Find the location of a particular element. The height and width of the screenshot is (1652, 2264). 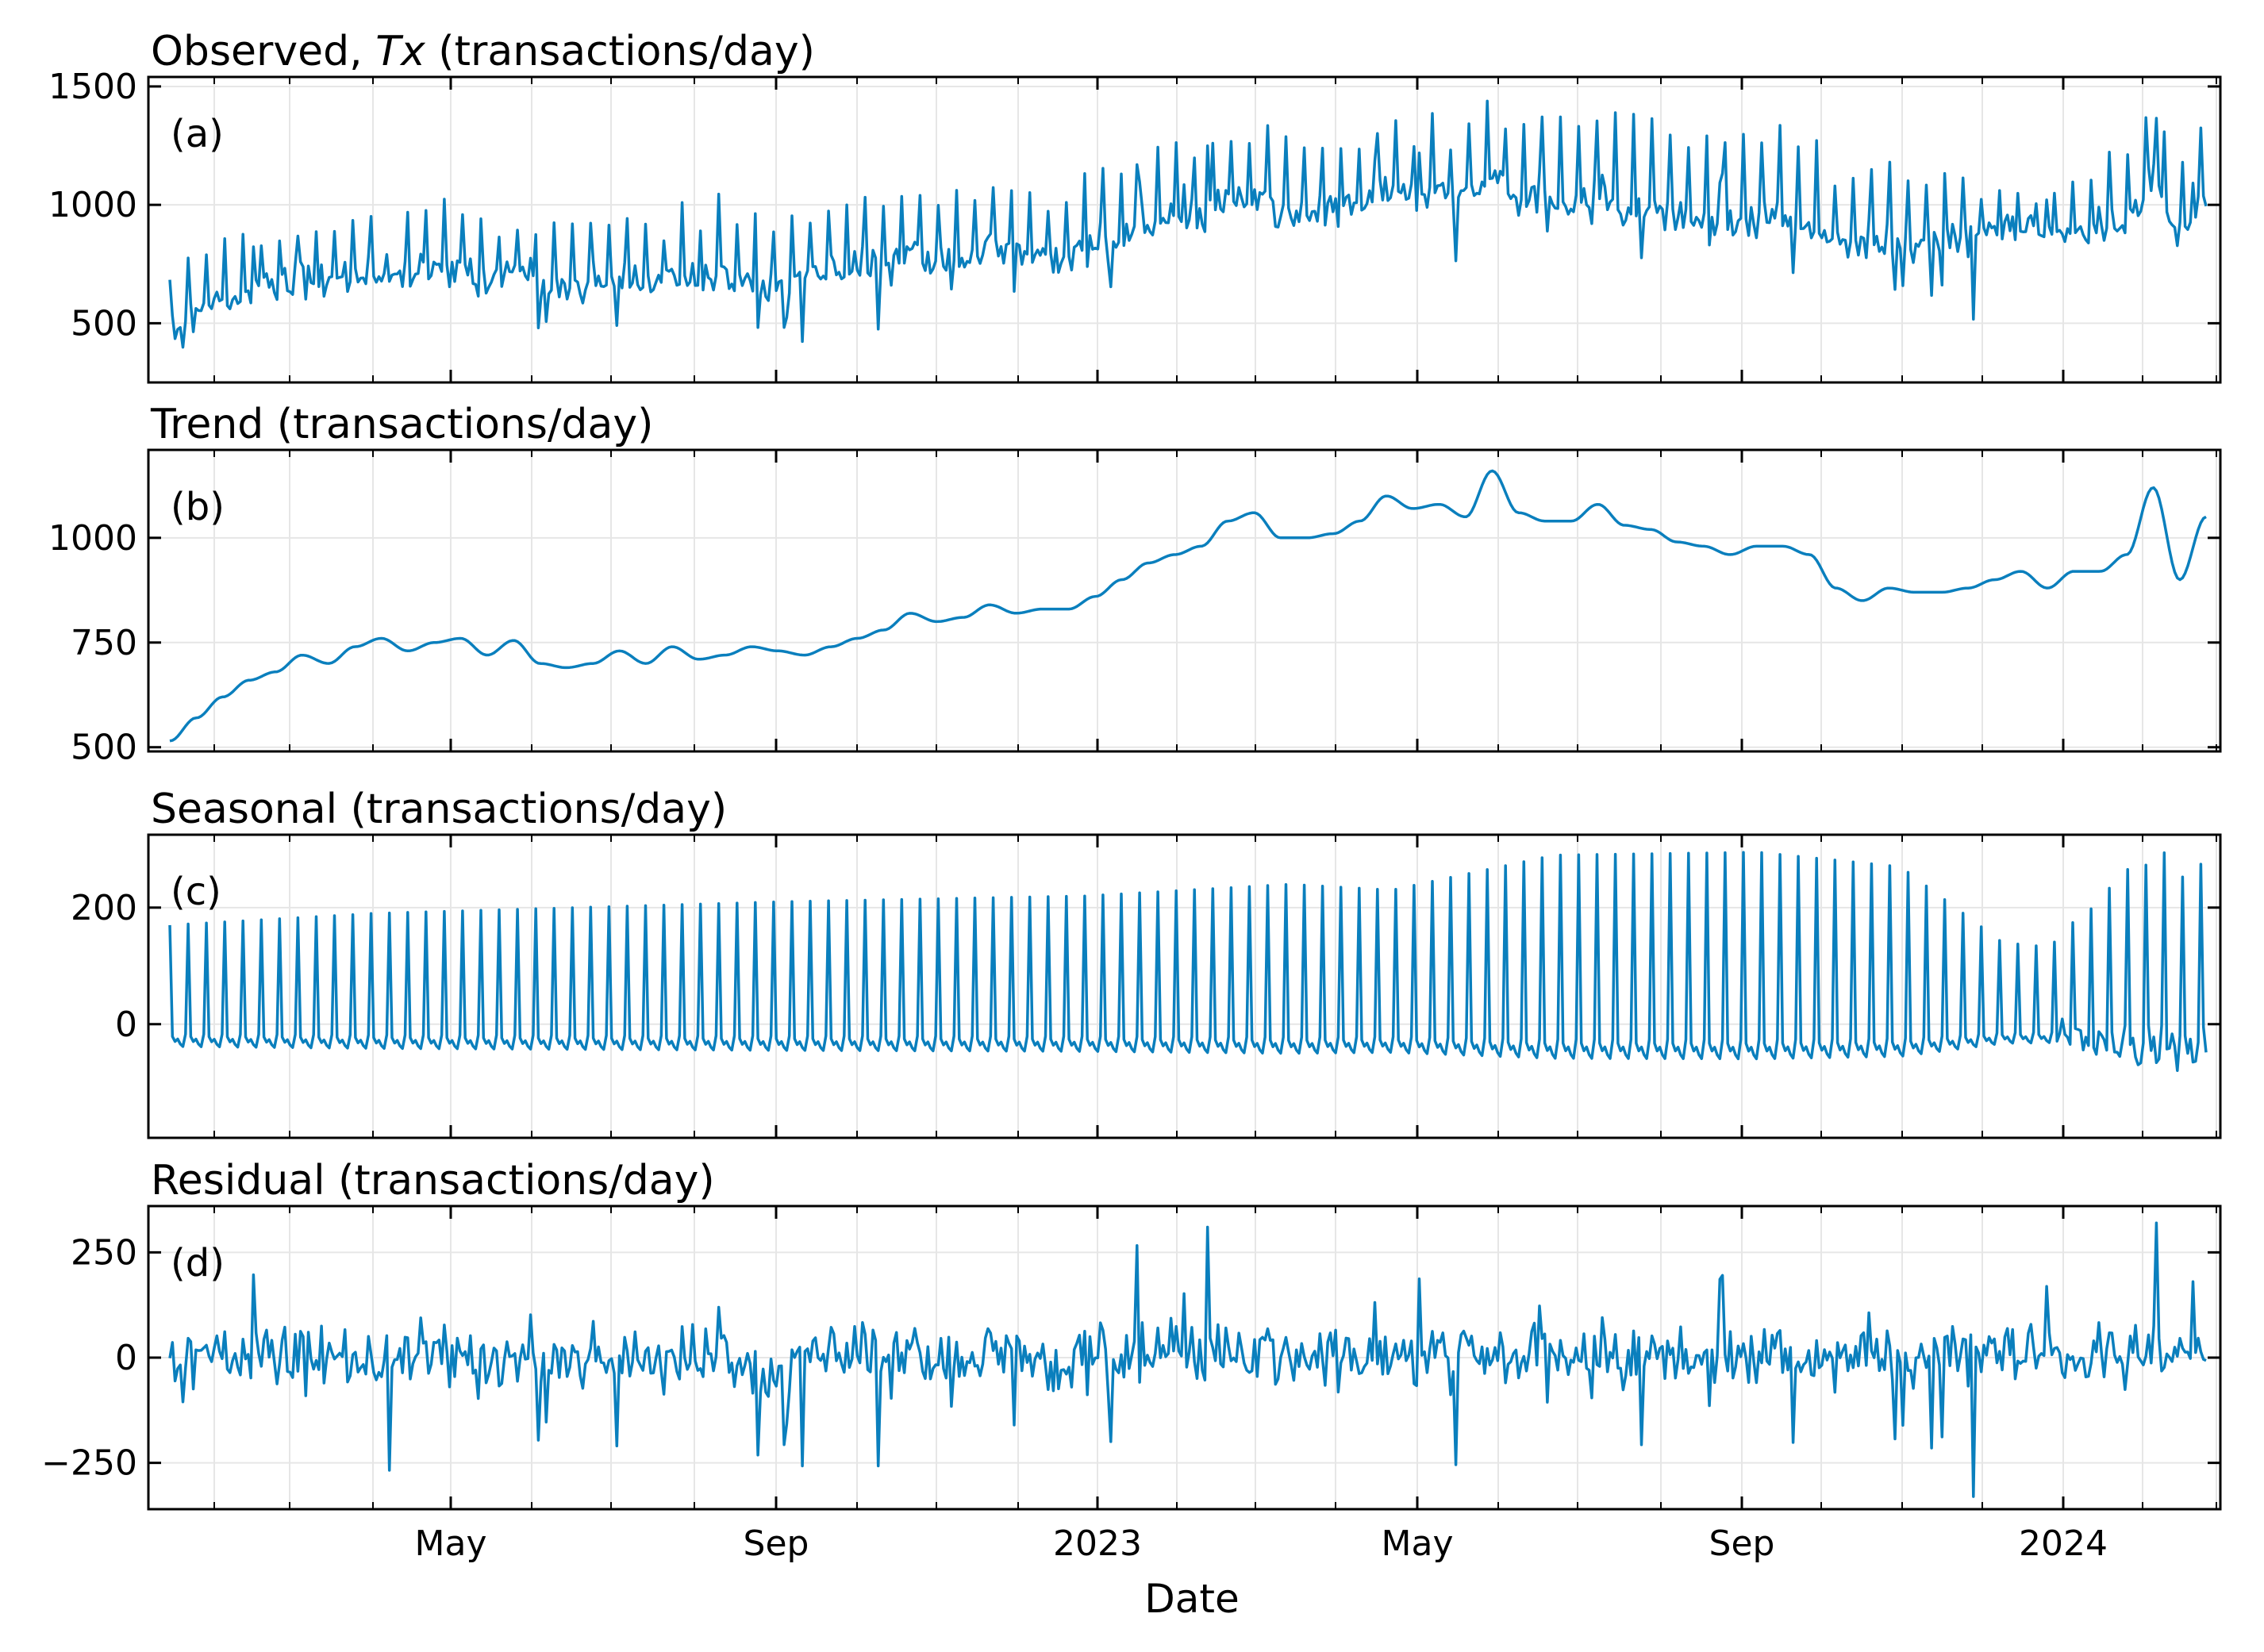

x-tick-label: 2023 is located at coordinates (1097, 1543).